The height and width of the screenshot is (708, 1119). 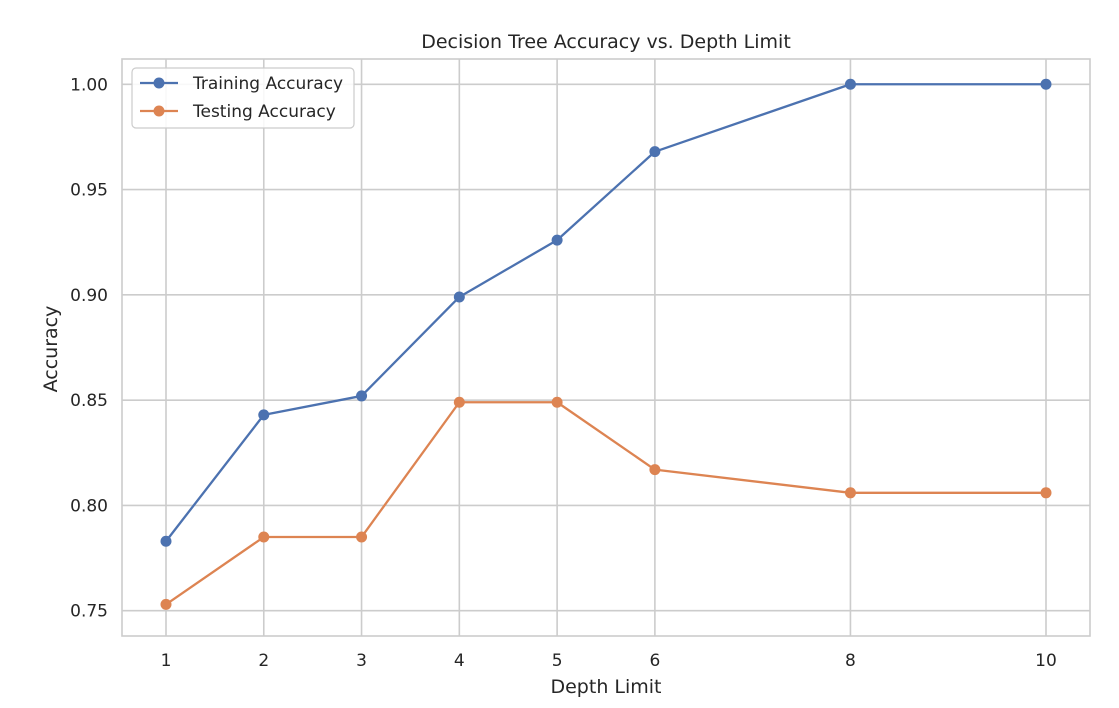 What do you see at coordinates (1046, 661) in the screenshot?
I see `x-tick-label: 10` at bounding box center [1046, 661].